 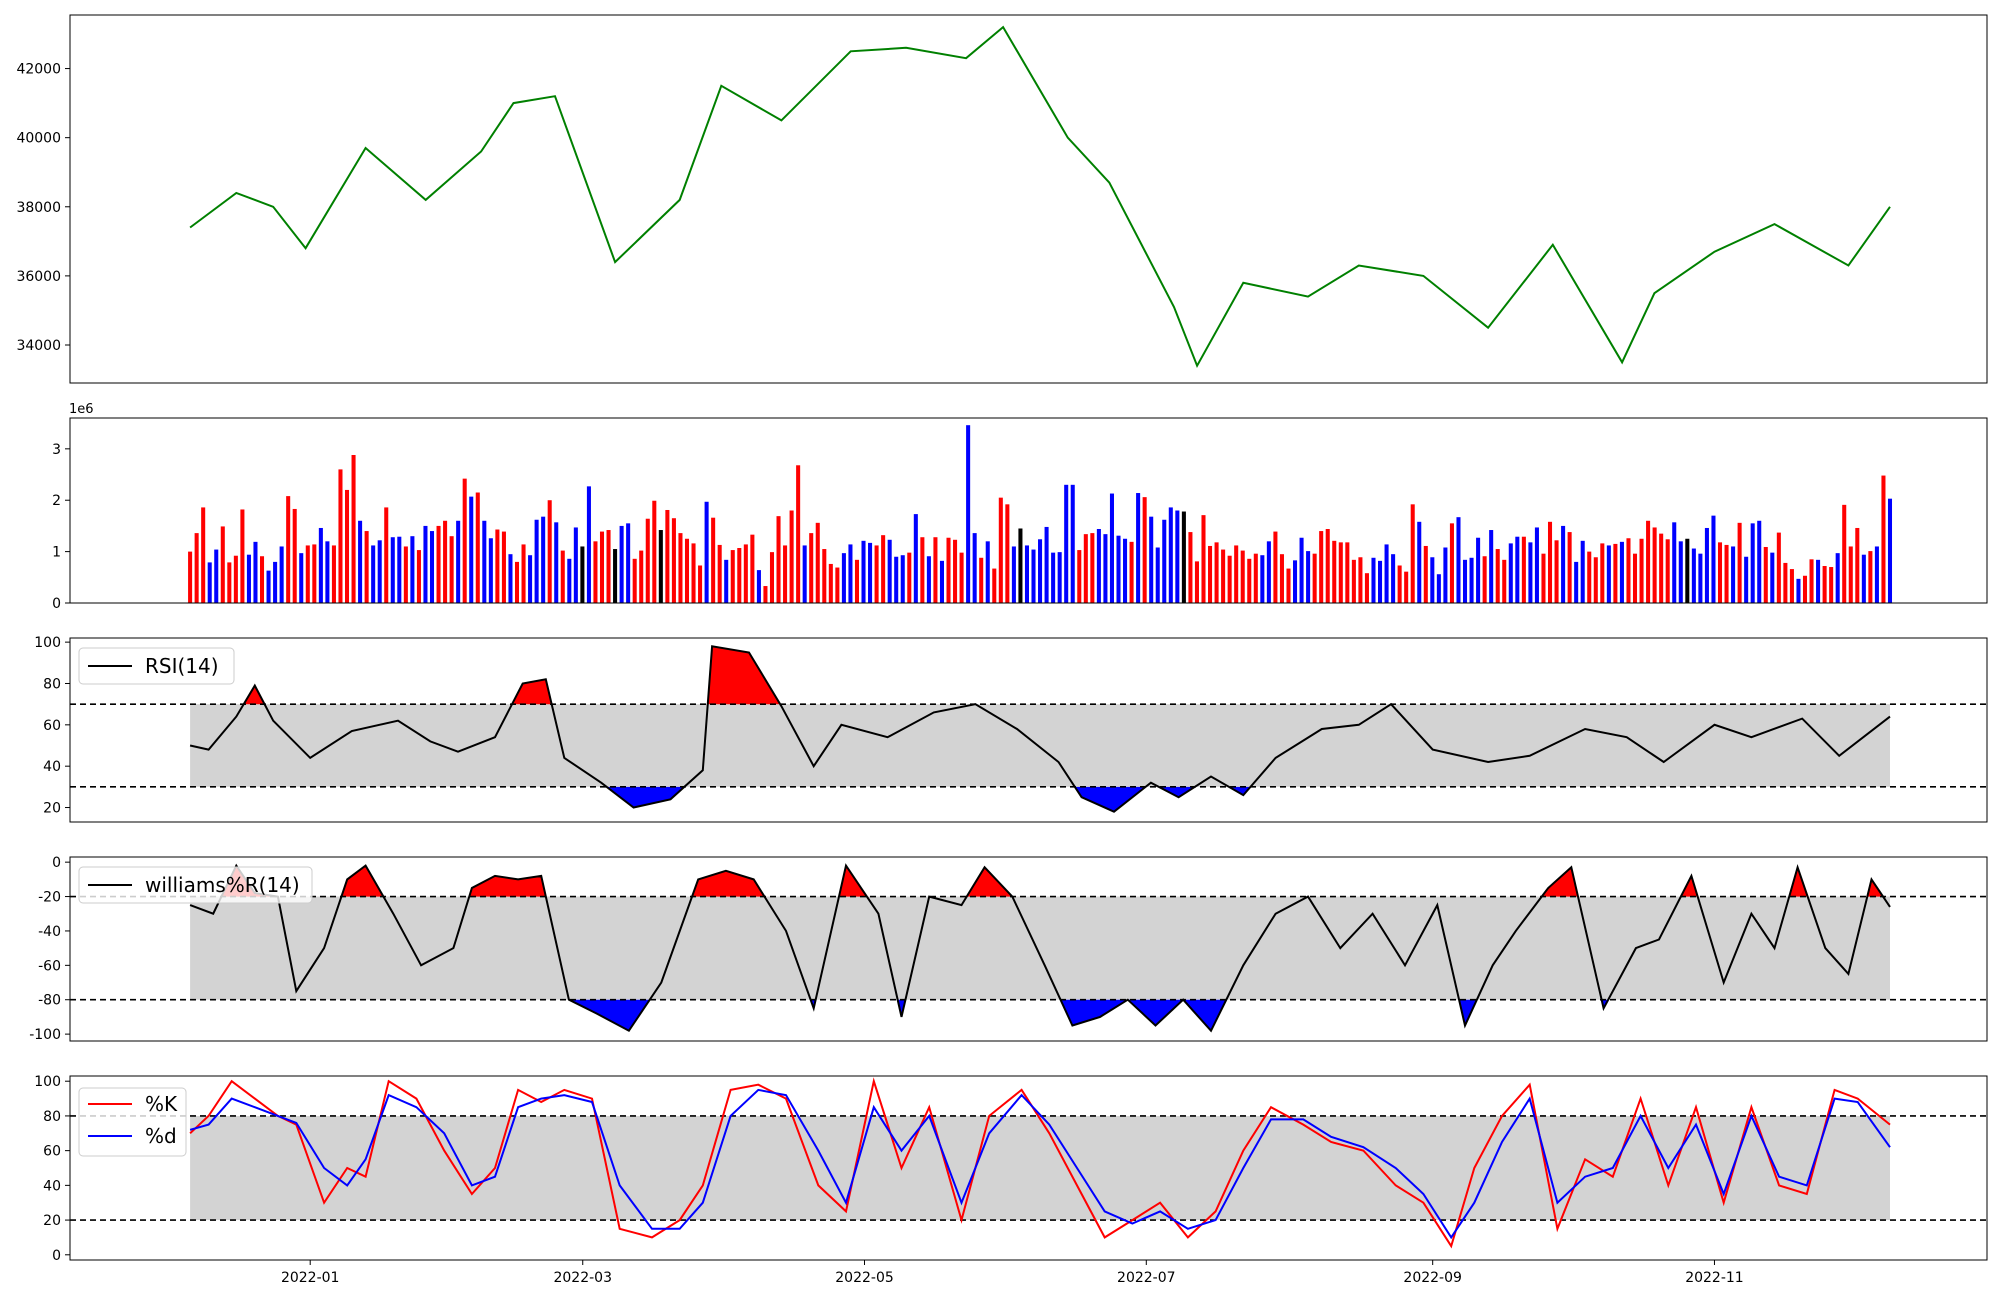 I want to click on volume-ytick-label: 2, so click(x=56, y=501).